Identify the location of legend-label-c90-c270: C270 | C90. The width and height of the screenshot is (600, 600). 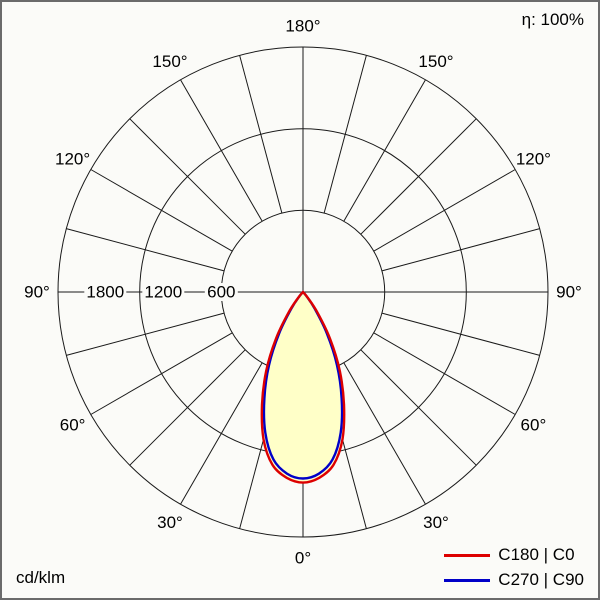
(541, 579).